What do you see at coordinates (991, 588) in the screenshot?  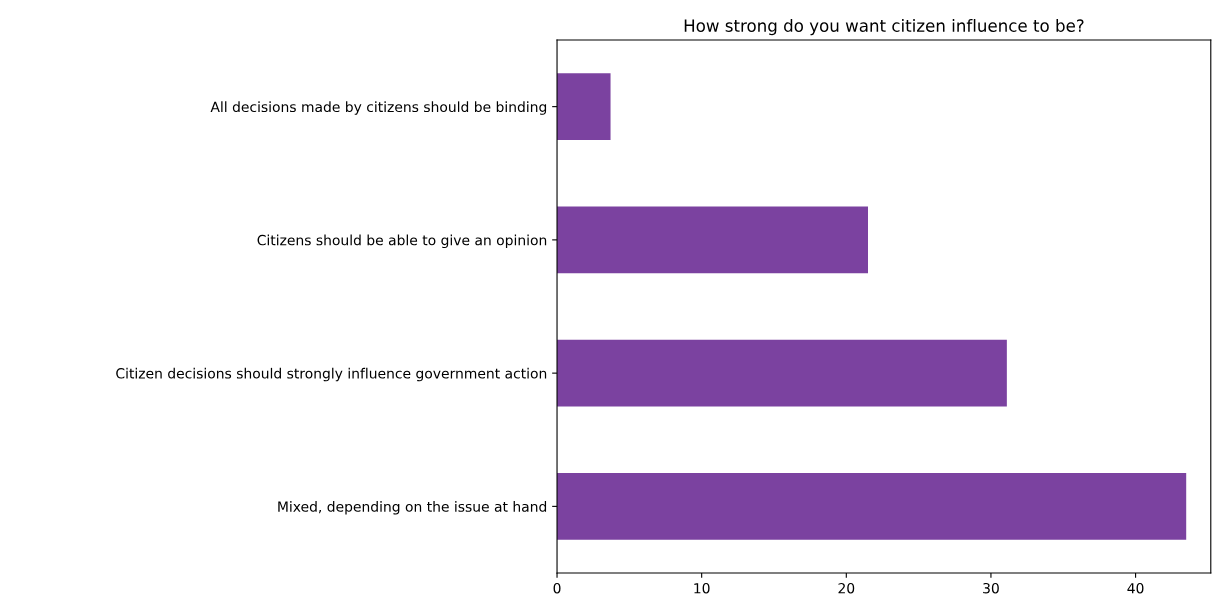 I see `x-tick-label: 30` at bounding box center [991, 588].